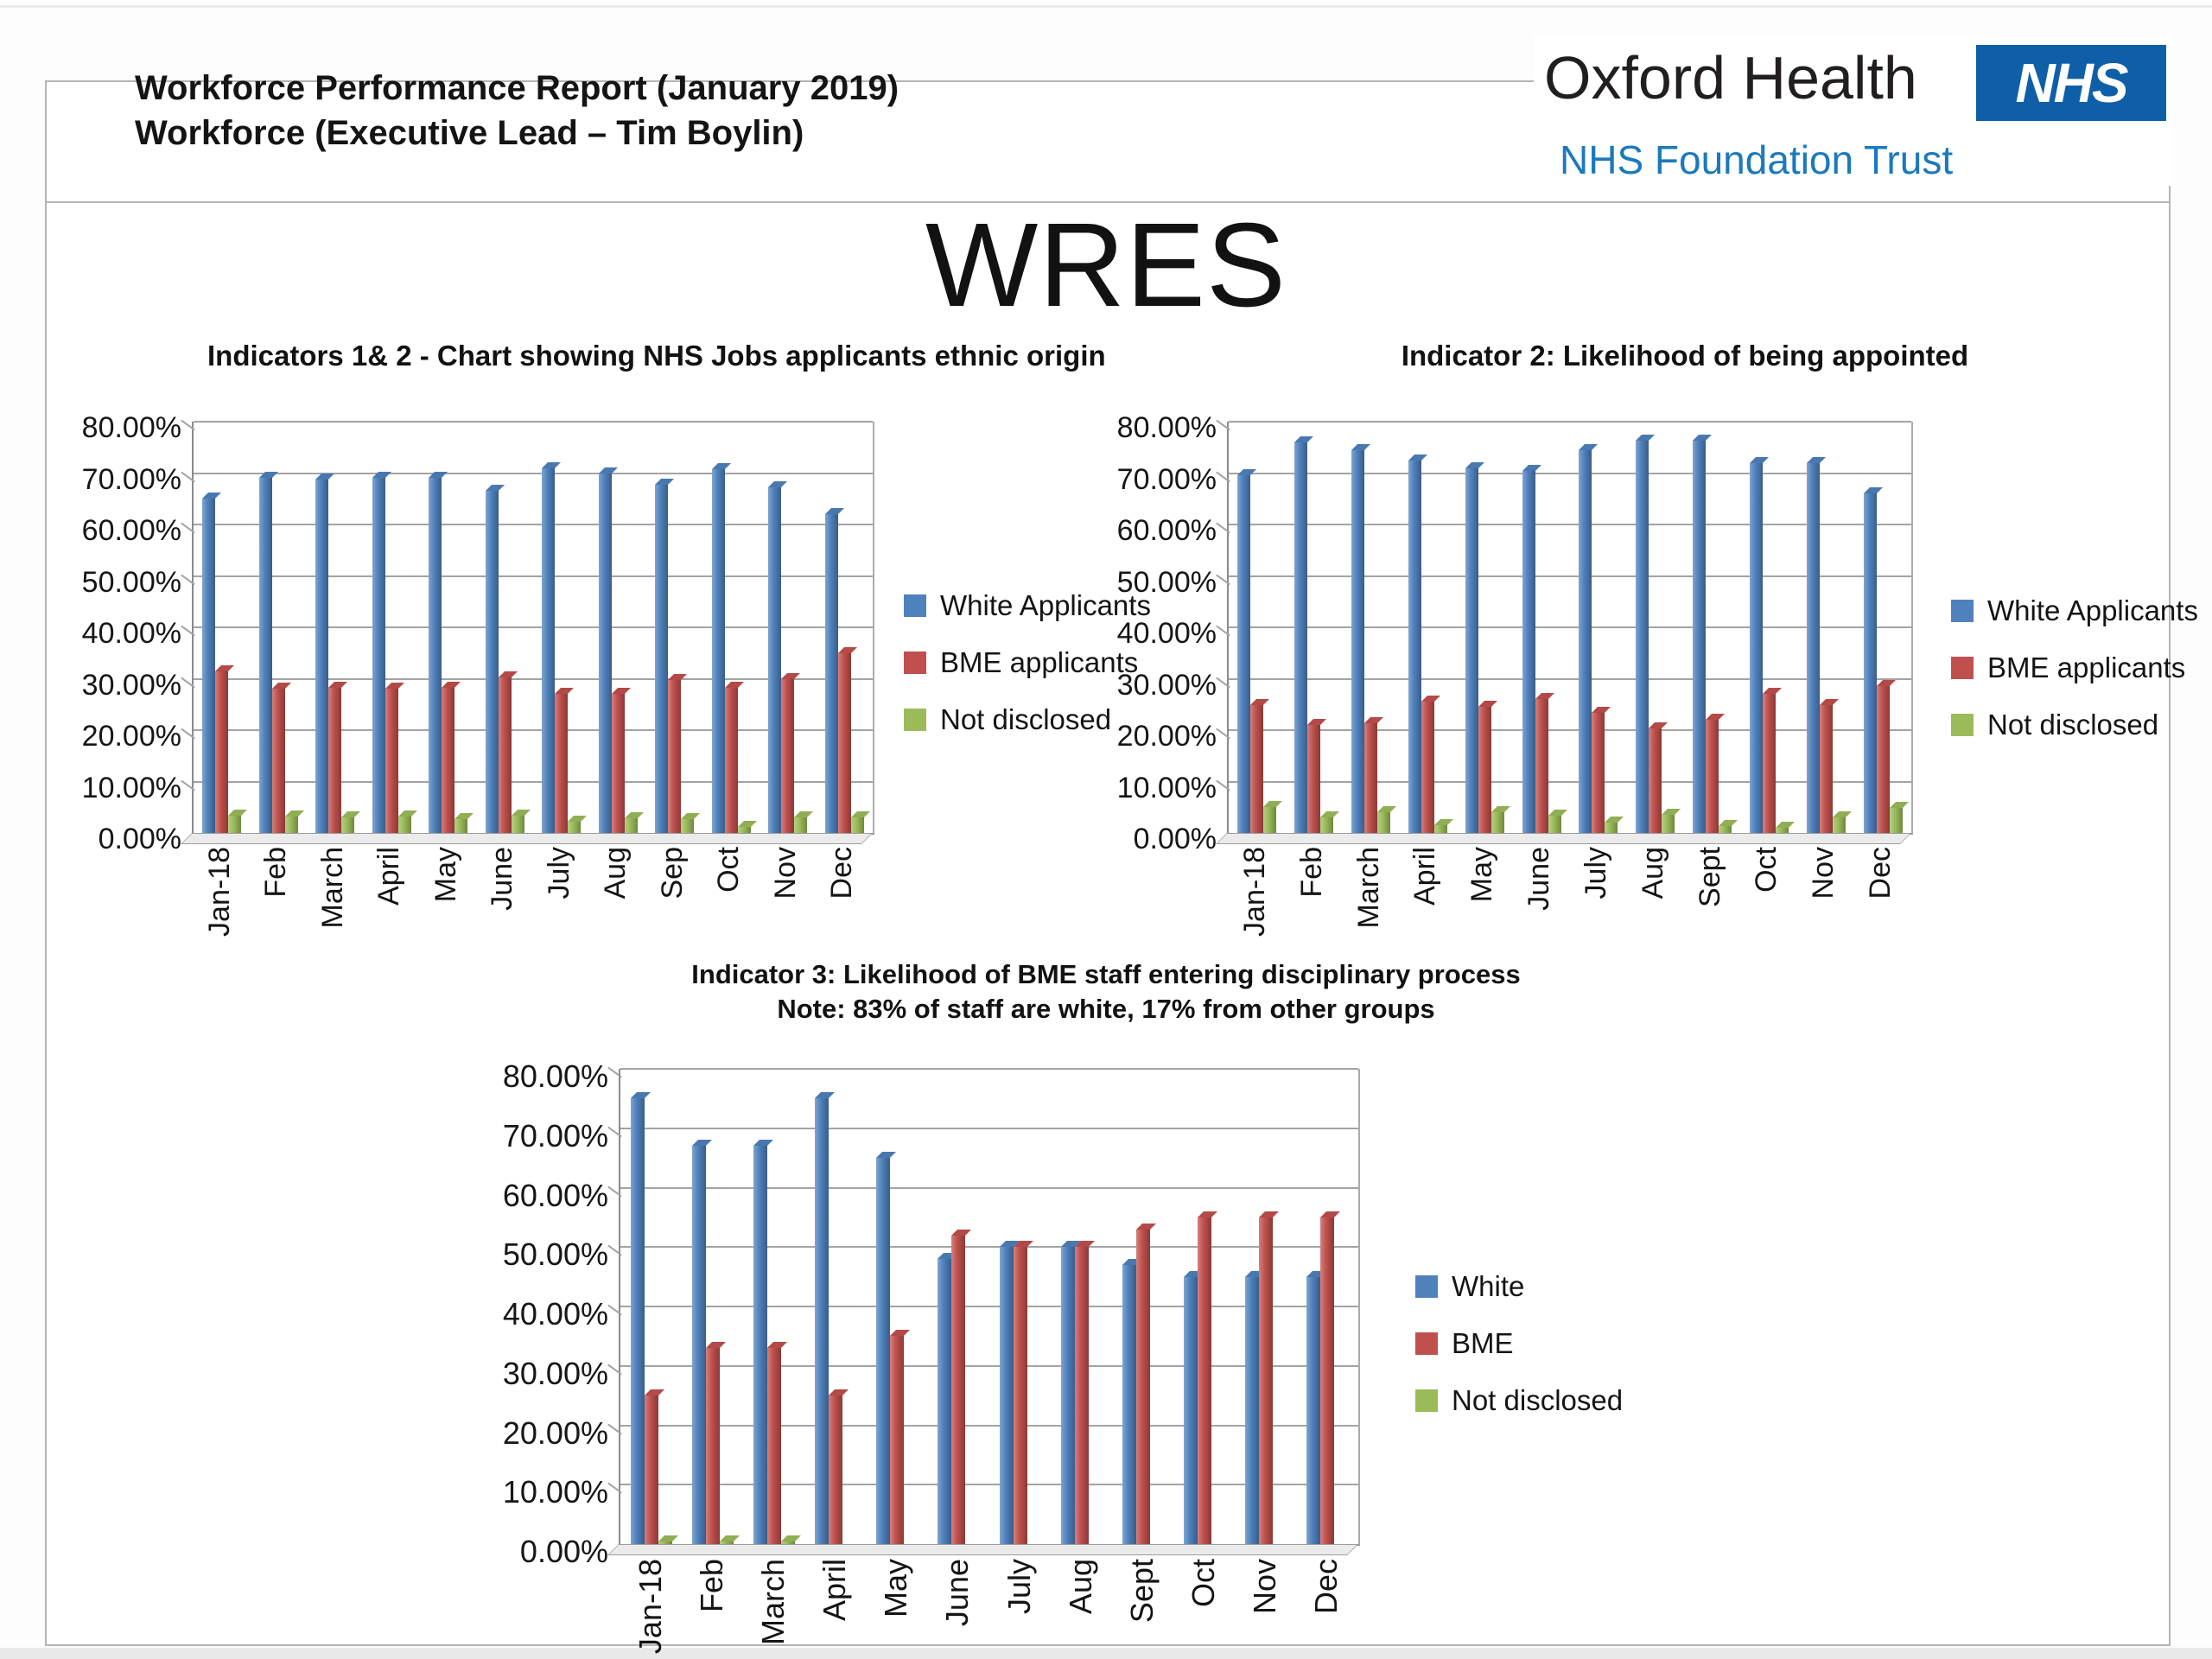  Describe the element at coordinates (711, 1586) in the screenshot. I see `x-tick-label: Feb` at that location.